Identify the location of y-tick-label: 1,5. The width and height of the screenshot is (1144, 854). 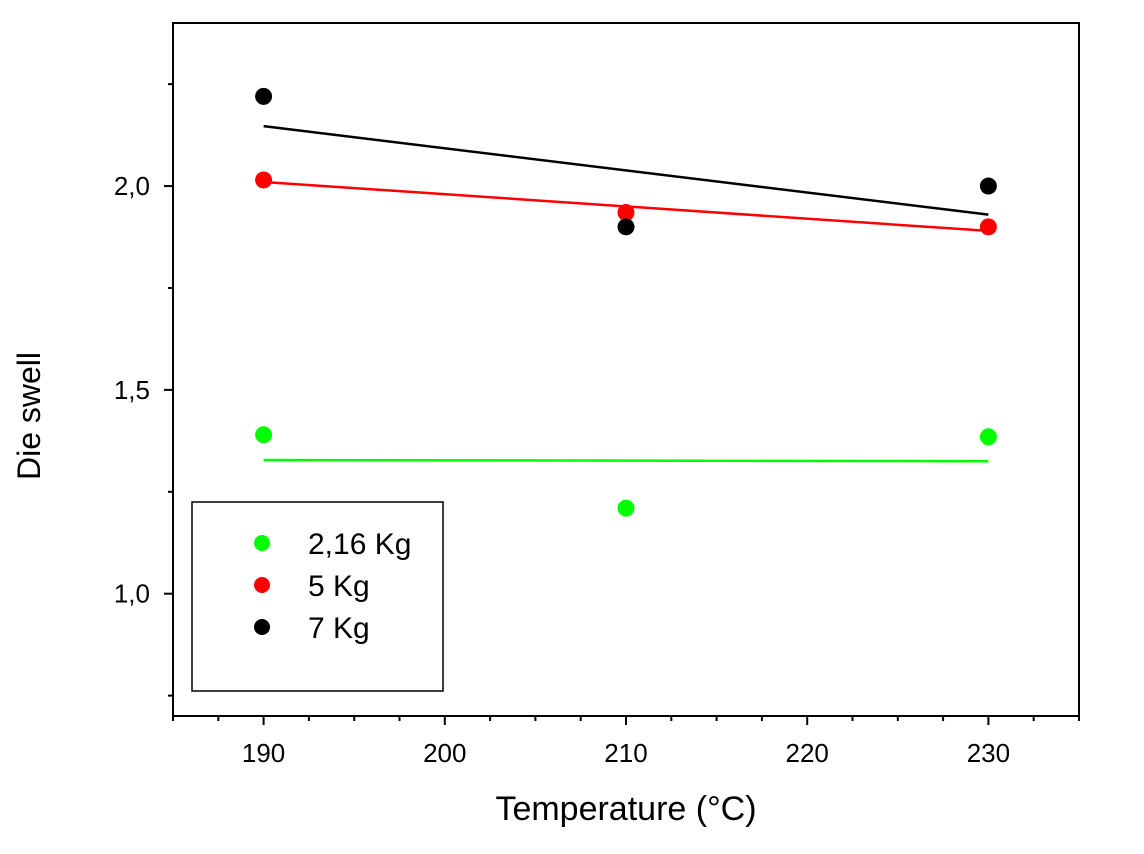
(132, 390).